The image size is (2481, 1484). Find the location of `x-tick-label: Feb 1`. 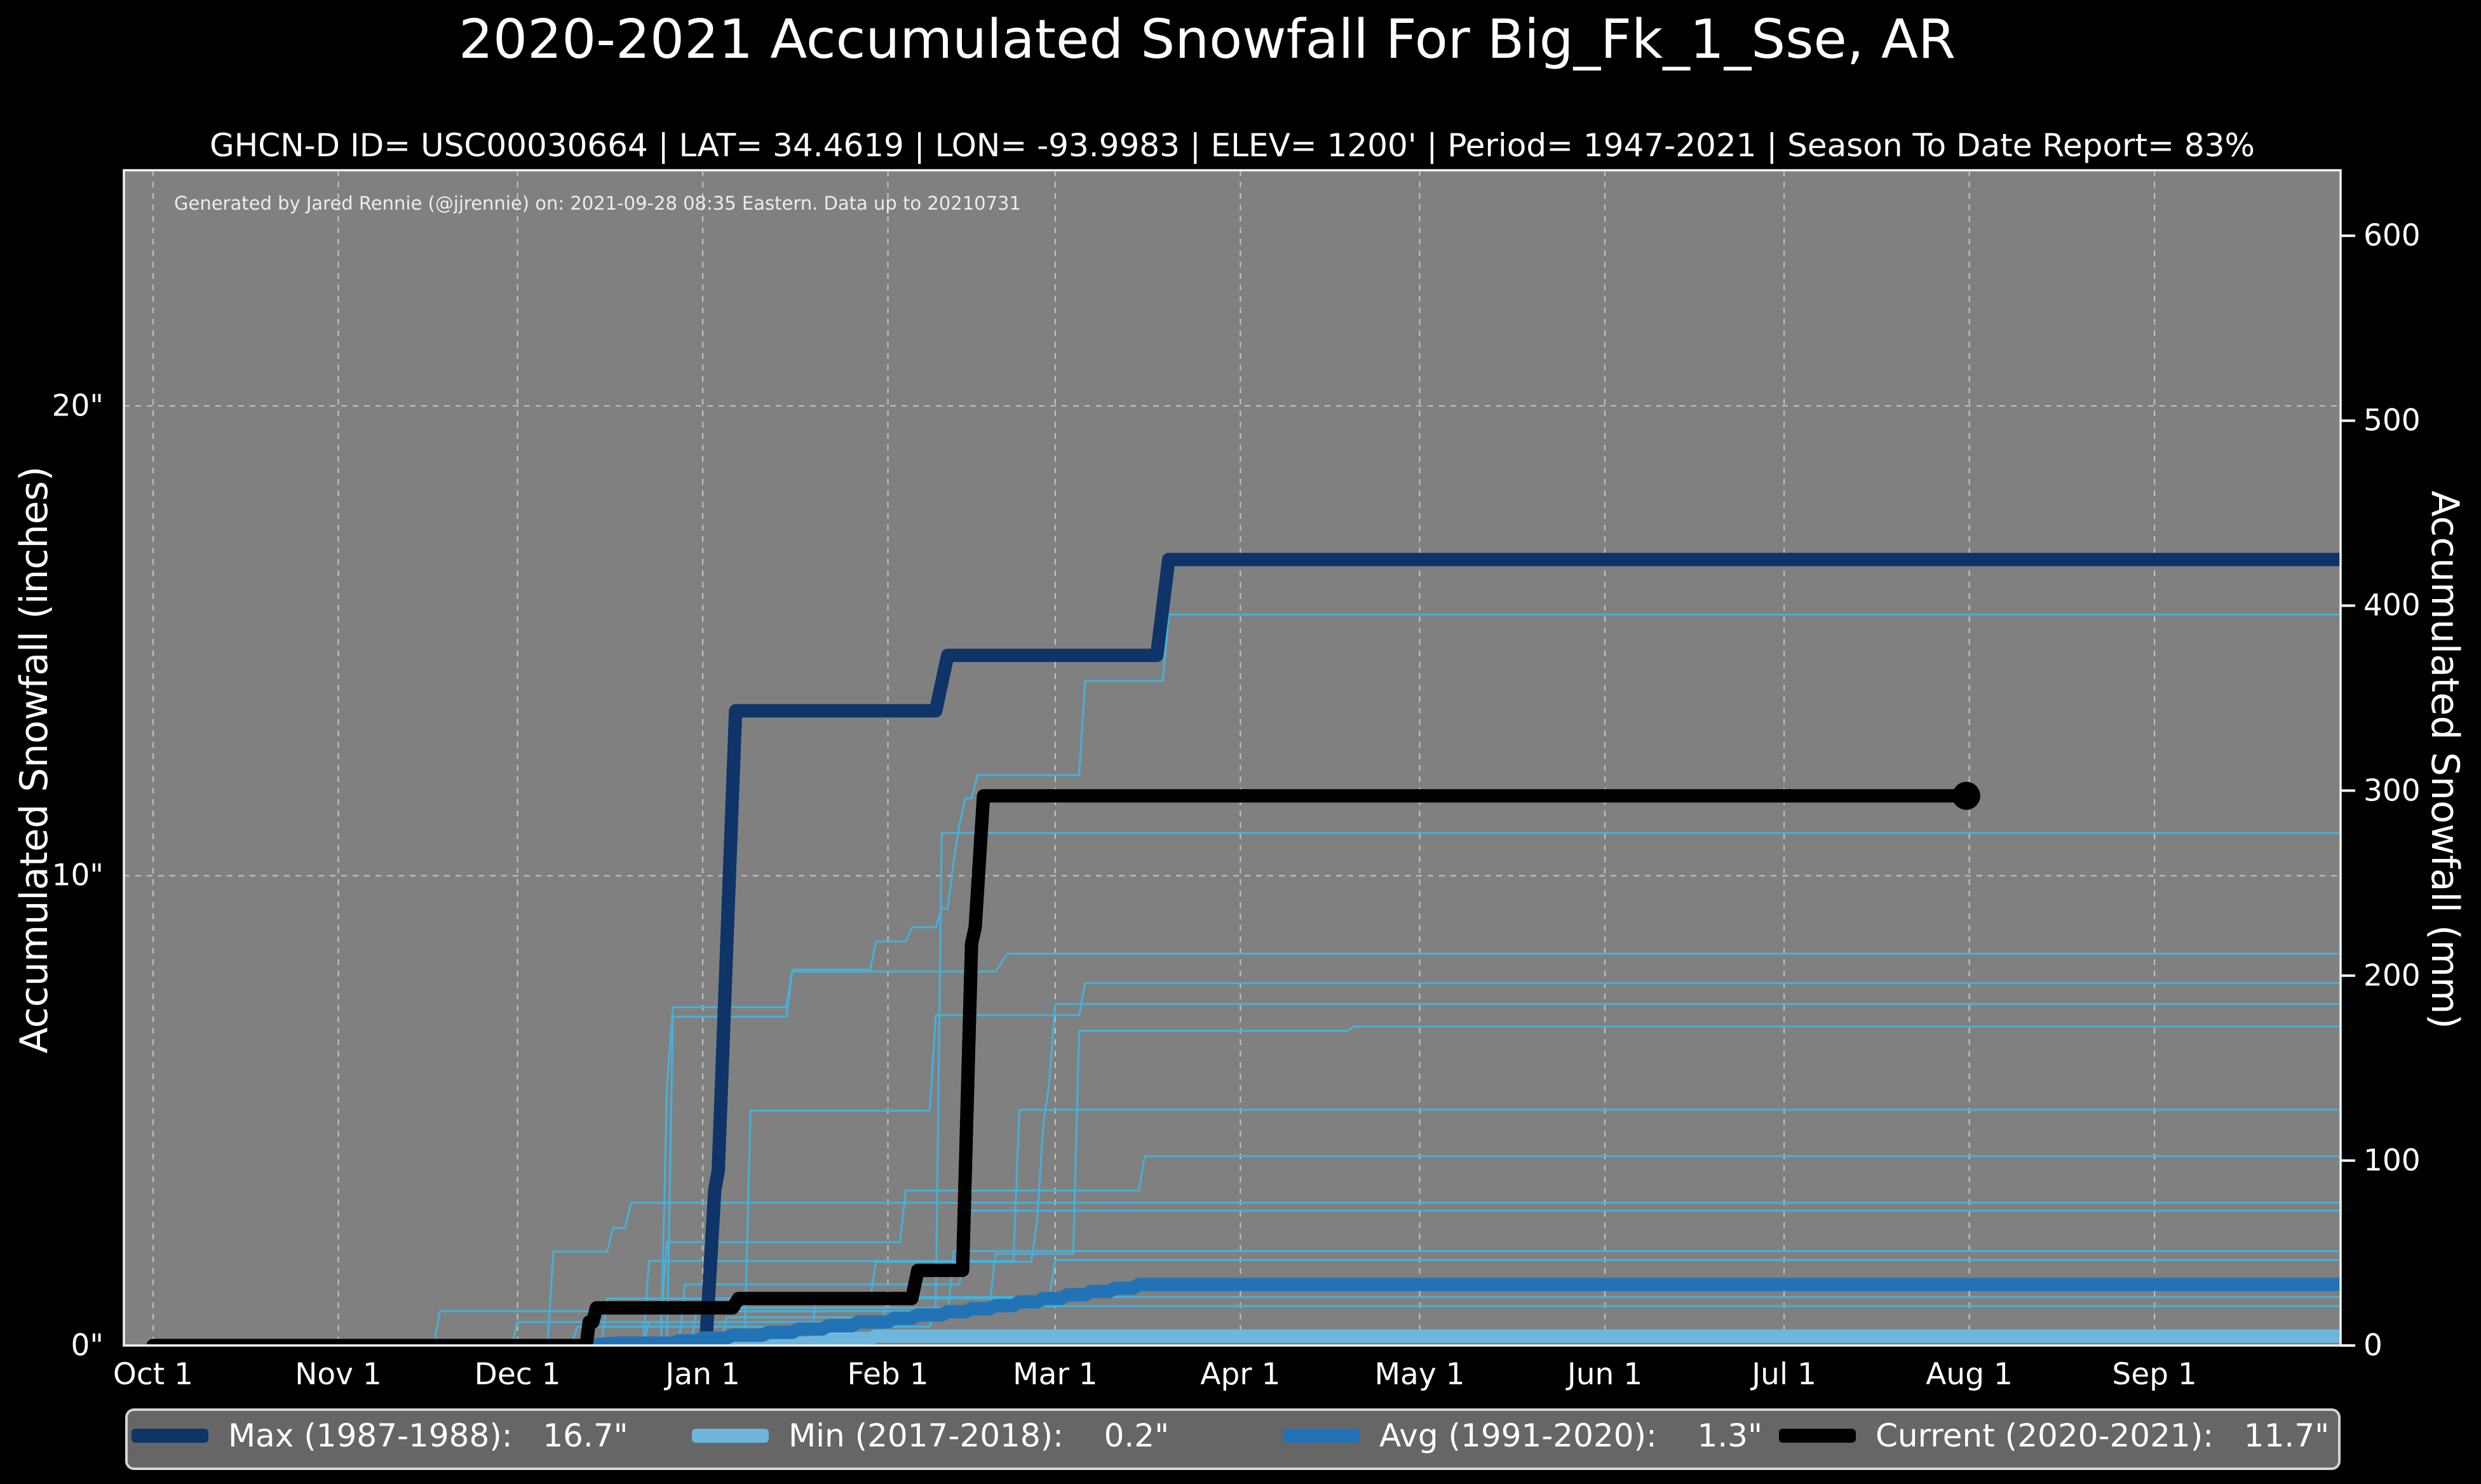

x-tick-label: Feb 1 is located at coordinates (888, 1374).